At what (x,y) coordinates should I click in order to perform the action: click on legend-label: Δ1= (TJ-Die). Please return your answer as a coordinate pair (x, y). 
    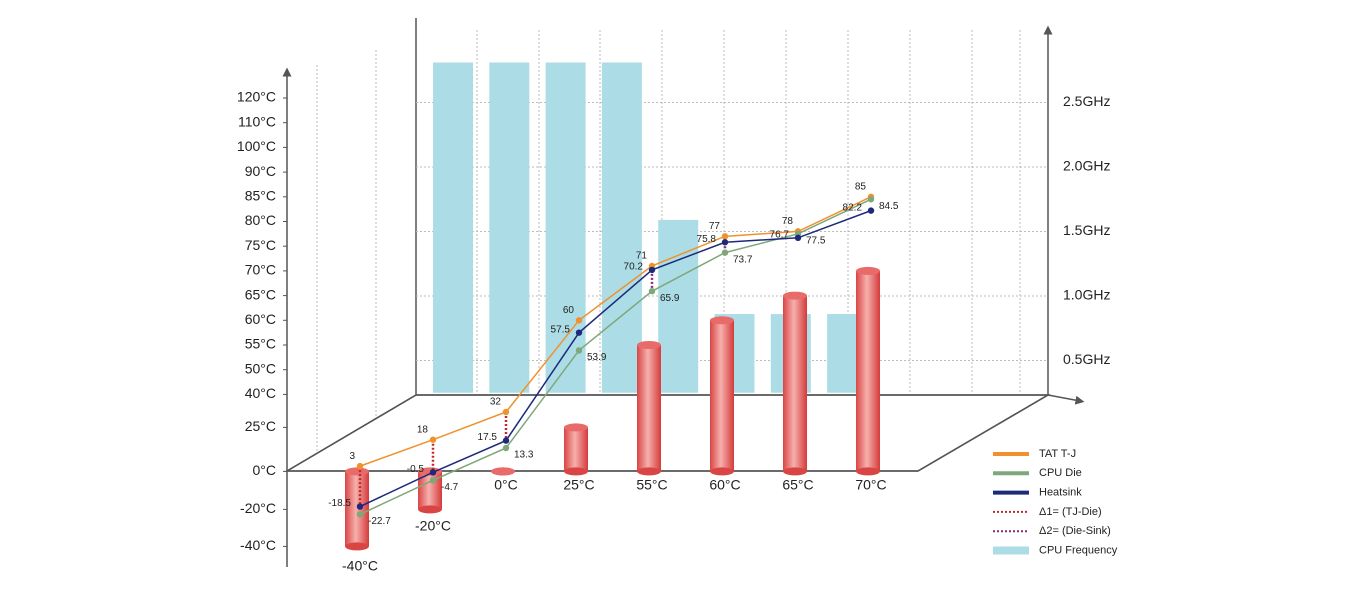
    Looking at the image, I should click on (1070, 512).